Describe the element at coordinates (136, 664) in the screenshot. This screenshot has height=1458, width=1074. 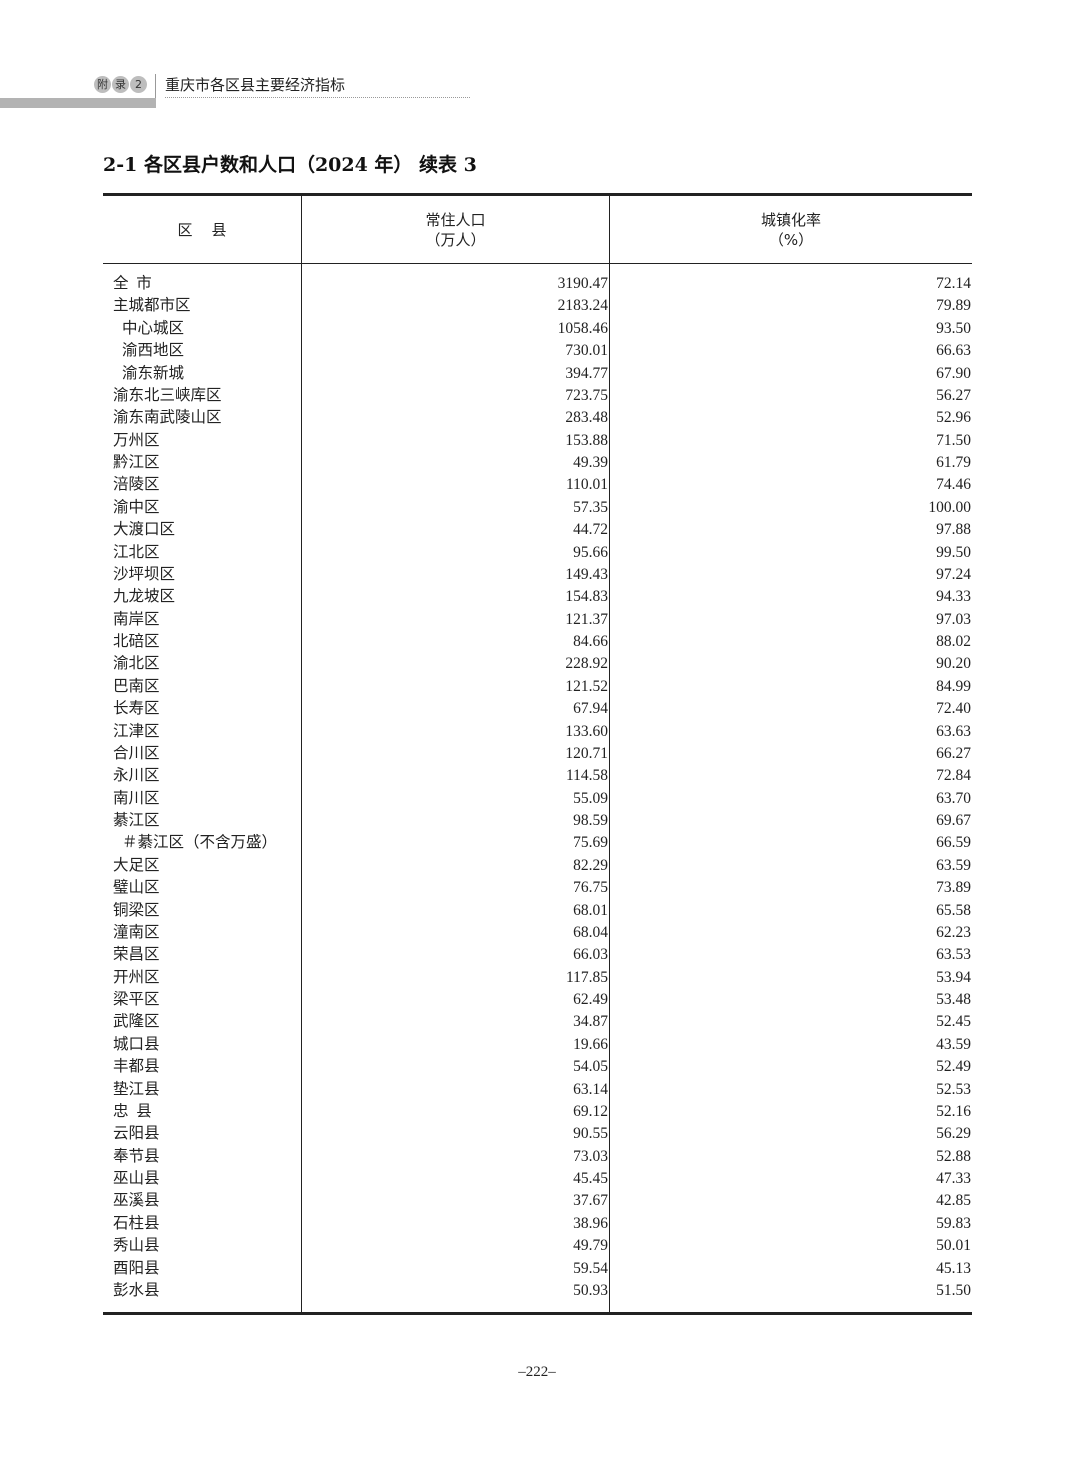
I see `district-name: 渝北区` at that location.